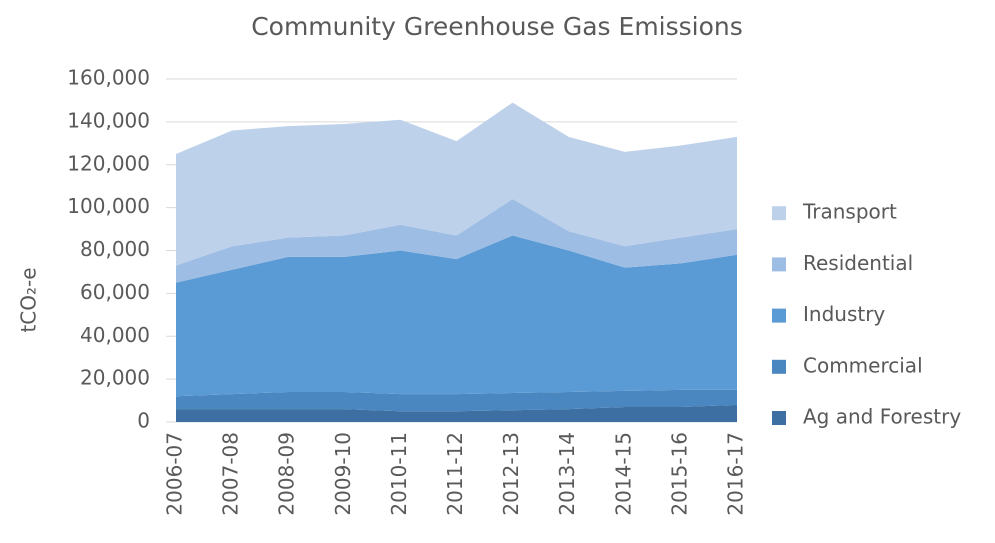 The image size is (995, 543). I want to click on y-tick-label: 20,000, so click(115, 378).